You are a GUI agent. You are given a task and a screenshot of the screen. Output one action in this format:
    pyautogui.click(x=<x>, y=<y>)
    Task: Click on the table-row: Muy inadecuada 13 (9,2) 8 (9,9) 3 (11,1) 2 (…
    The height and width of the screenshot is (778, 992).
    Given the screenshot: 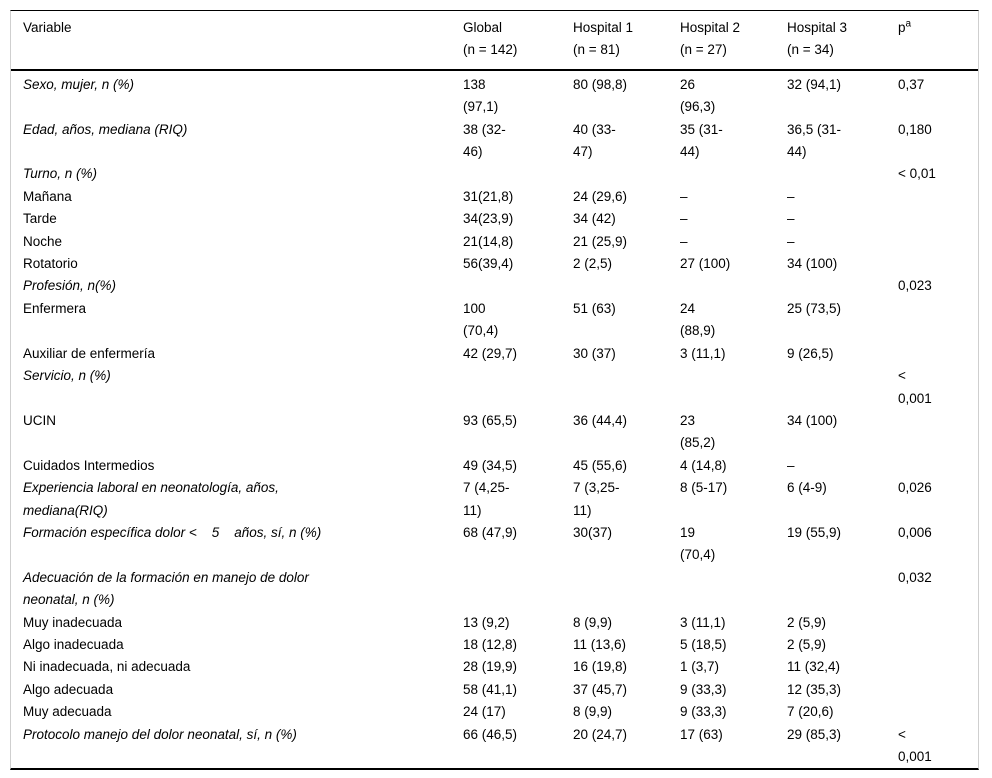 What is the action you would take?
    pyautogui.click(x=494, y=623)
    